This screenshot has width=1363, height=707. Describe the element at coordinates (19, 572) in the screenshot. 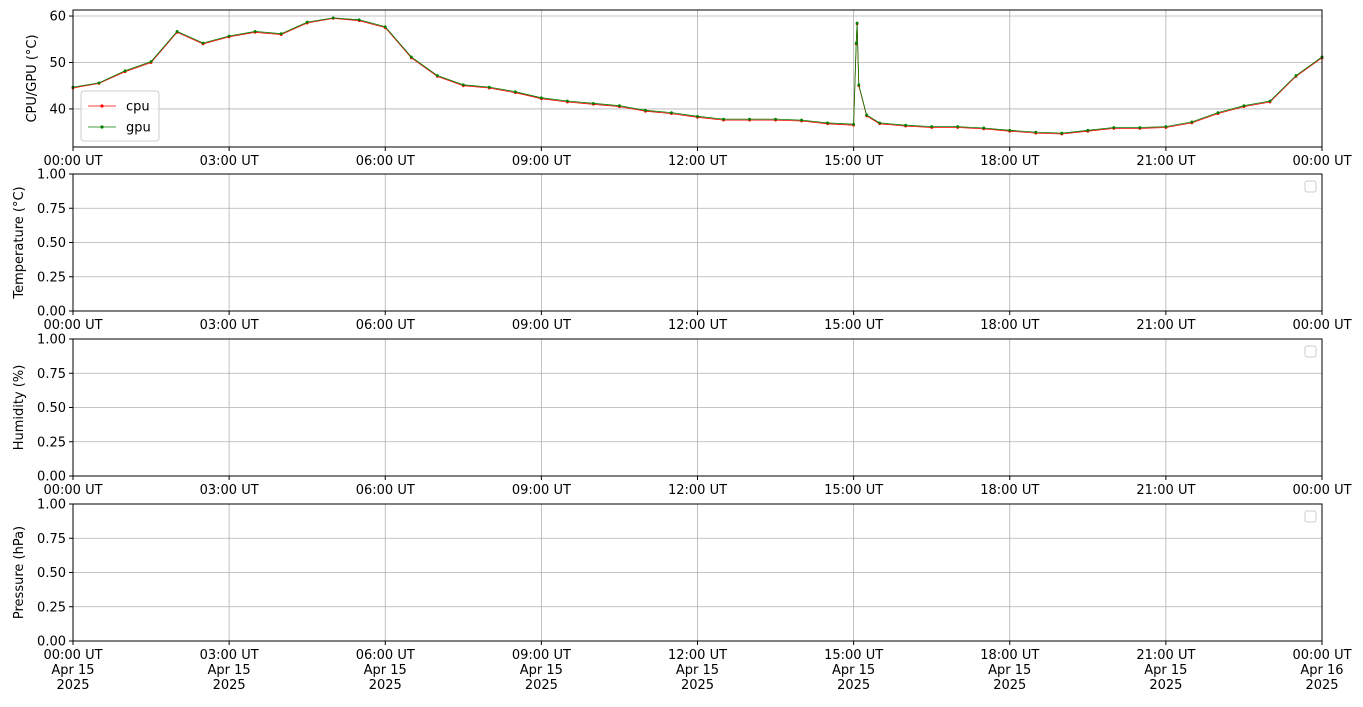

I see `y-axis-label: Pressure (hPa)` at that location.